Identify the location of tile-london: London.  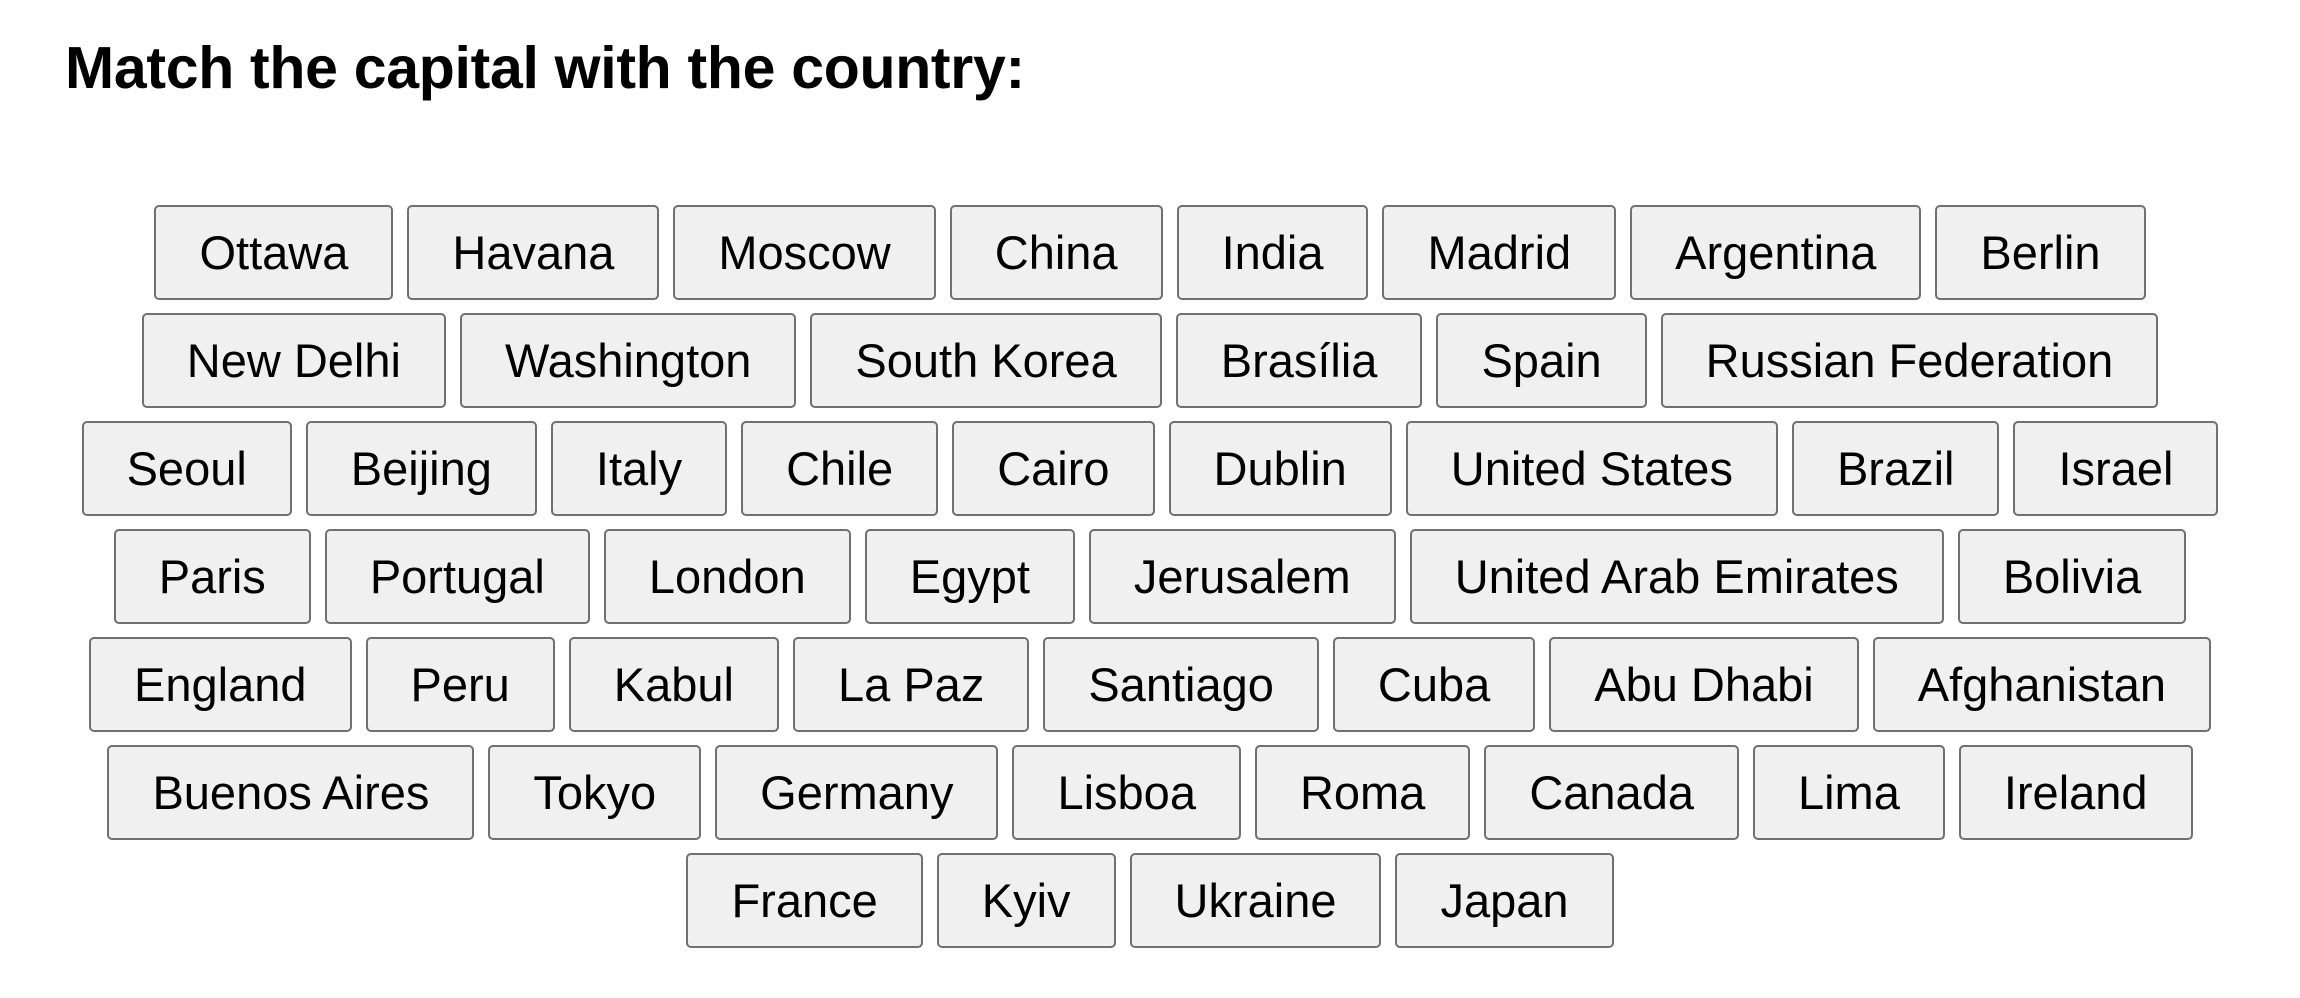
(727, 576).